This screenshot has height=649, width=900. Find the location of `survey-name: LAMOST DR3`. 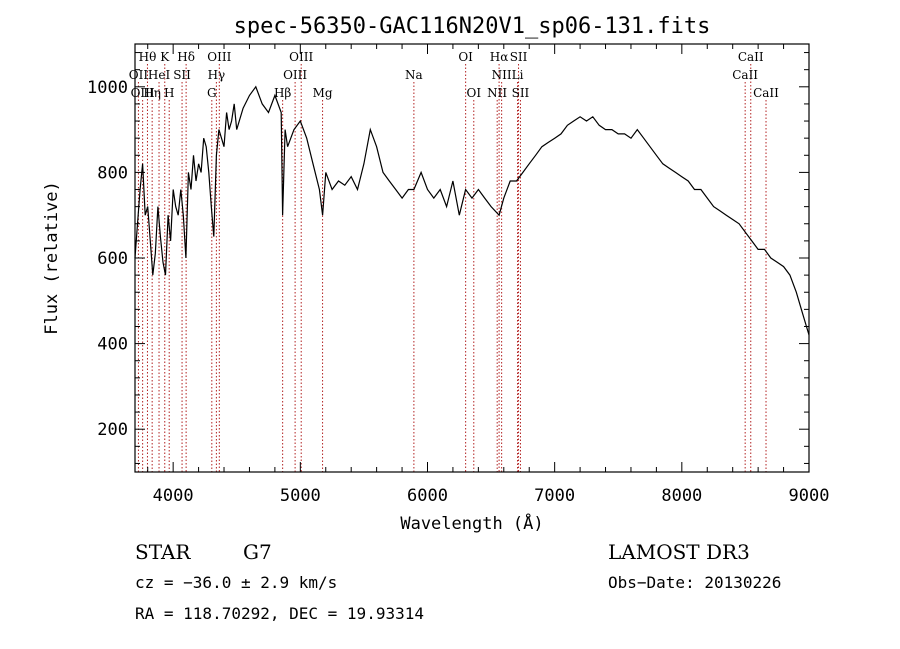

survey-name: LAMOST DR3 is located at coordinates (679, 552).